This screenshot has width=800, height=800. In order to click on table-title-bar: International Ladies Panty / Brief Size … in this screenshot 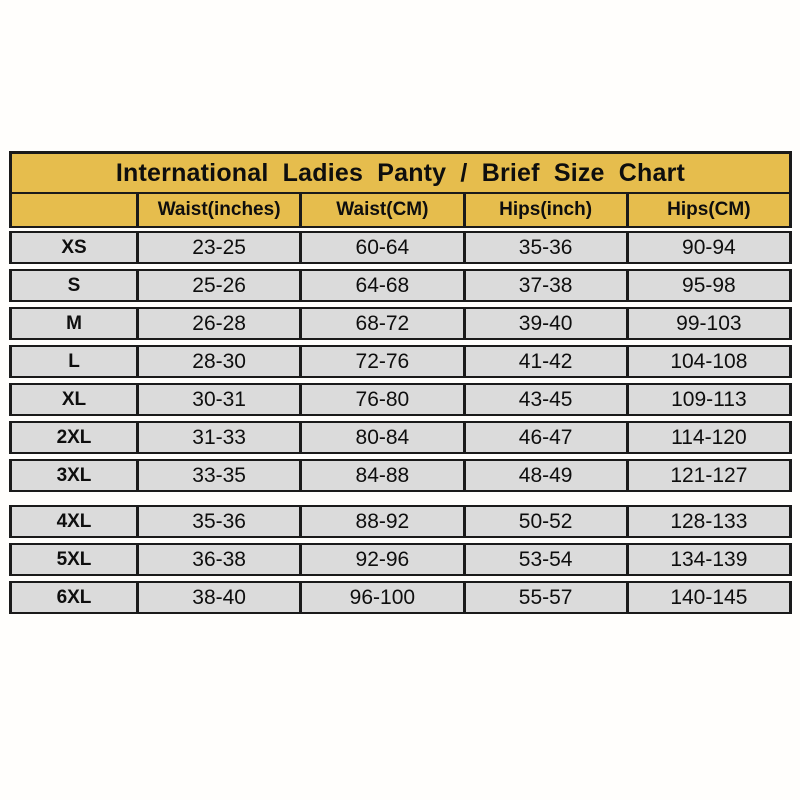, I will do `click(400, 173)`.